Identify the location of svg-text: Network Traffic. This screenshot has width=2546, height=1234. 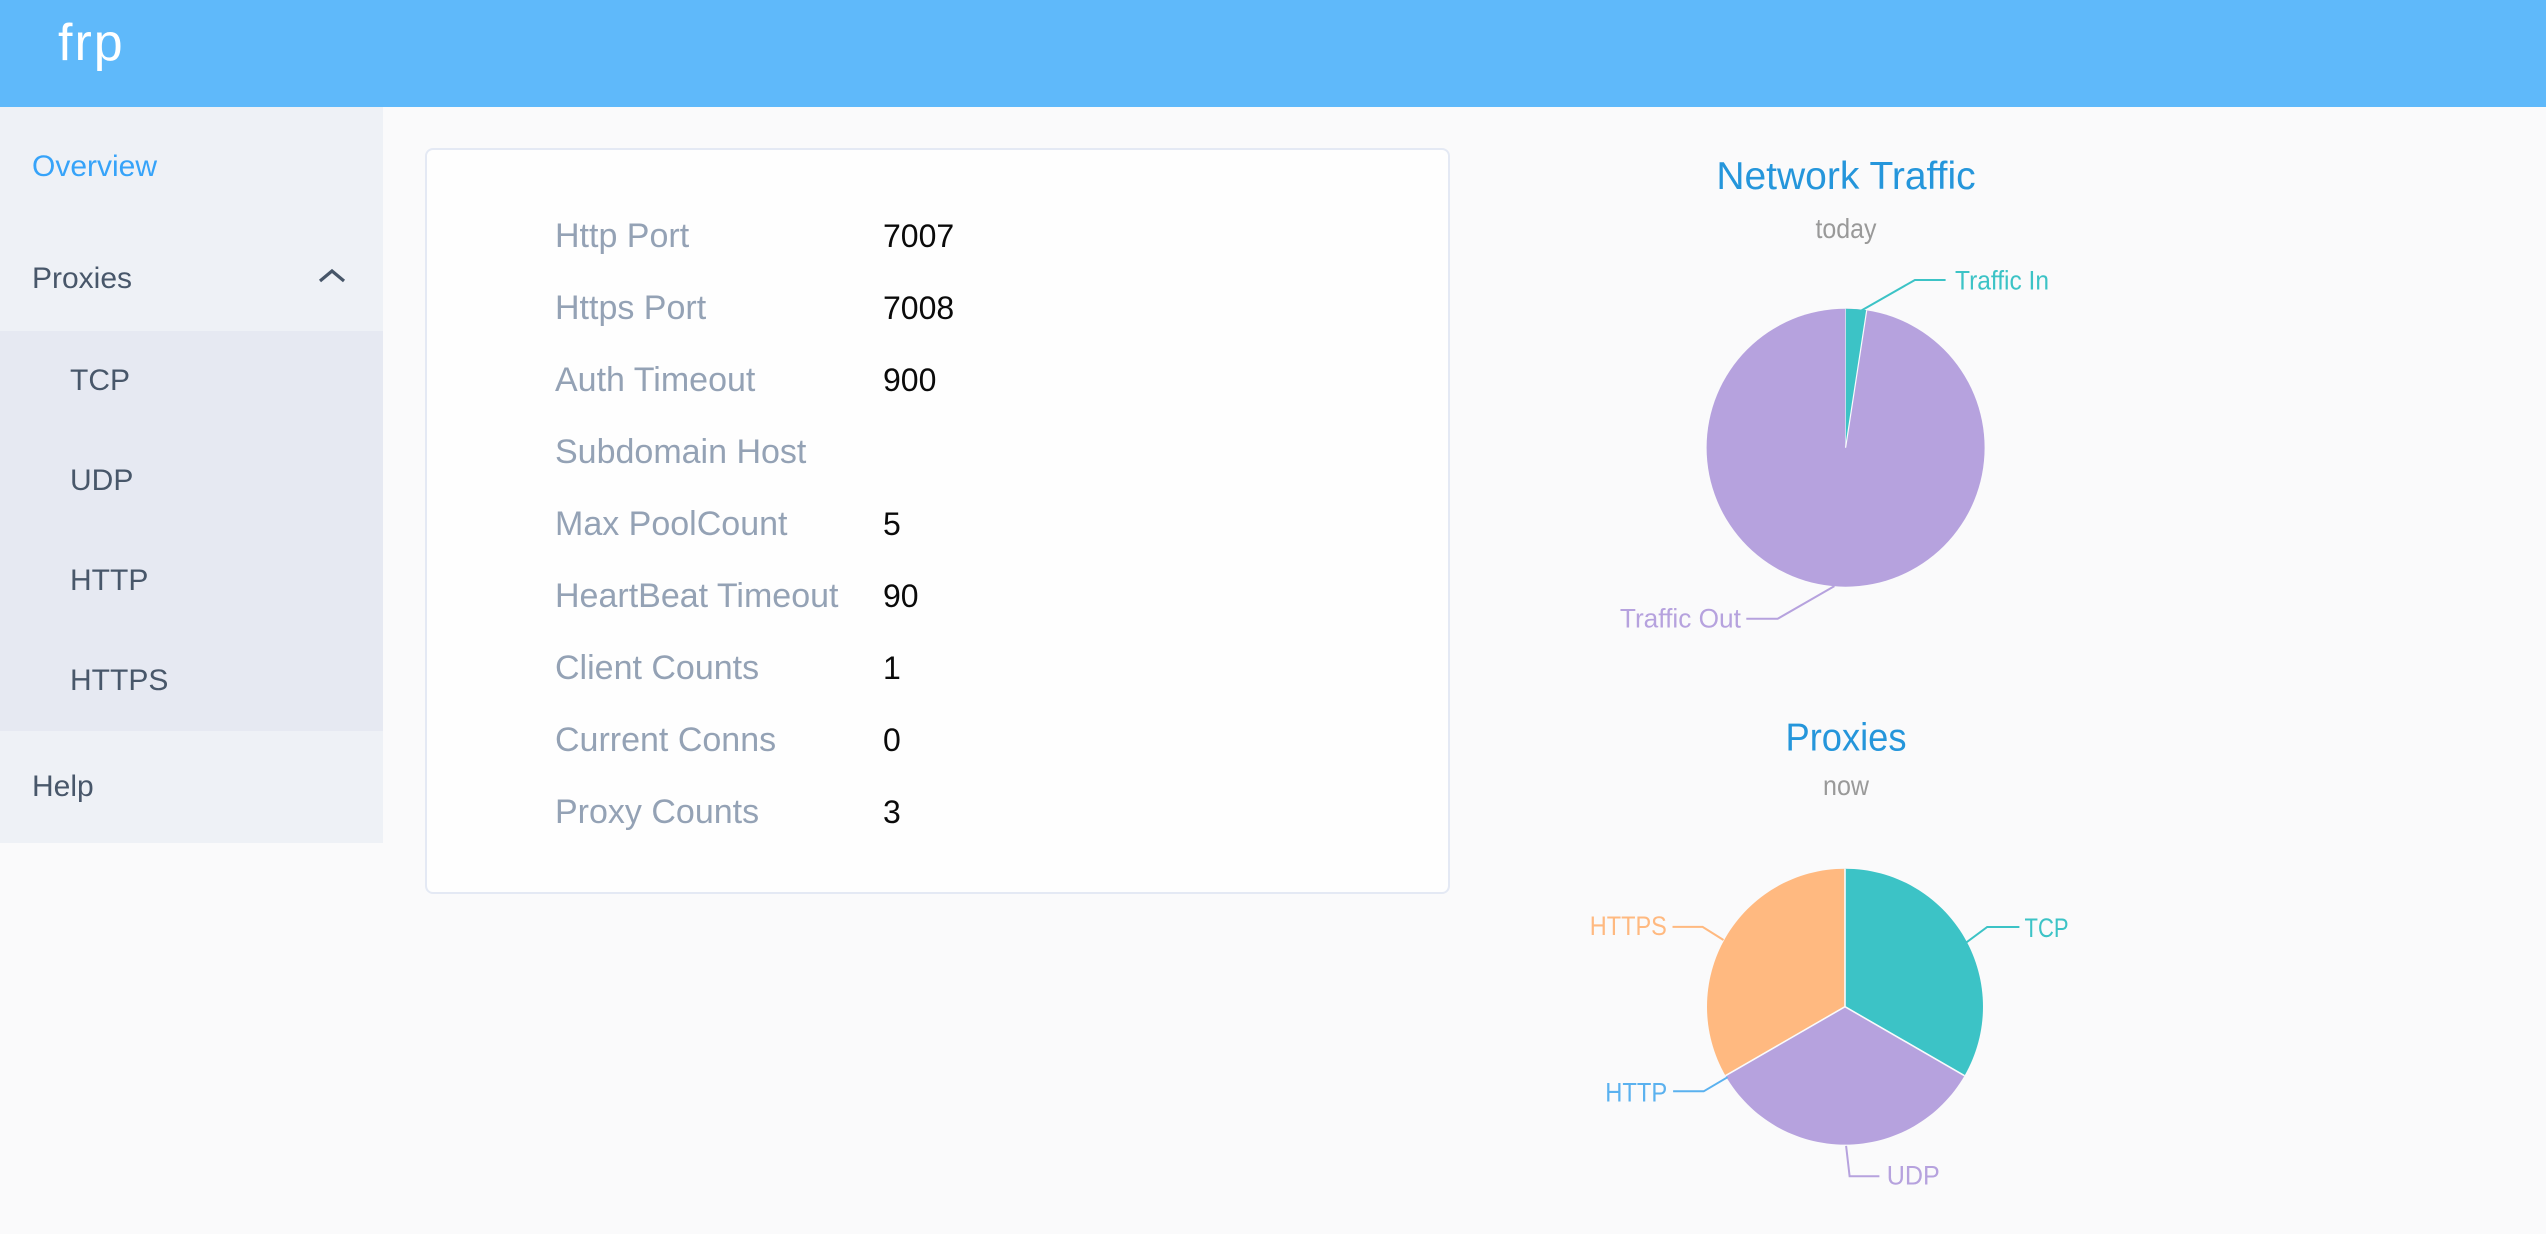
(1845, 176).